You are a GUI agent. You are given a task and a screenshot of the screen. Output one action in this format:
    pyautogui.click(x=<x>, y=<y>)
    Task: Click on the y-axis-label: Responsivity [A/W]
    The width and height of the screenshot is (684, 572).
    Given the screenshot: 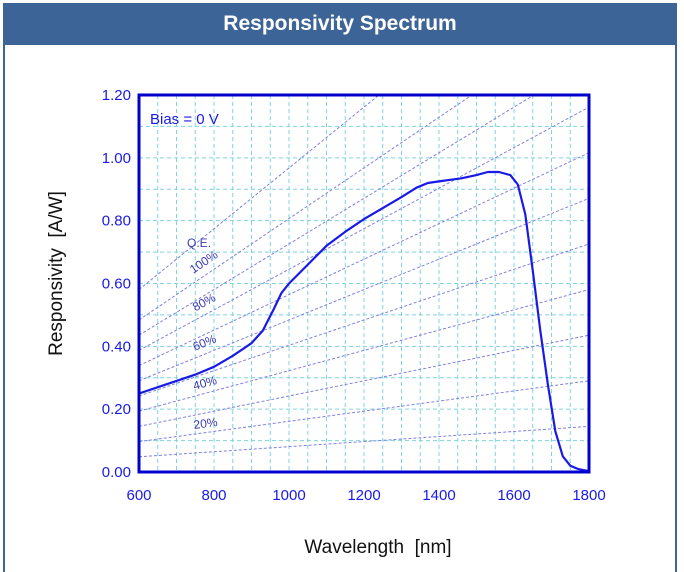 What is the action you would take?
    pyautogui.click(x=56, y=273)
    